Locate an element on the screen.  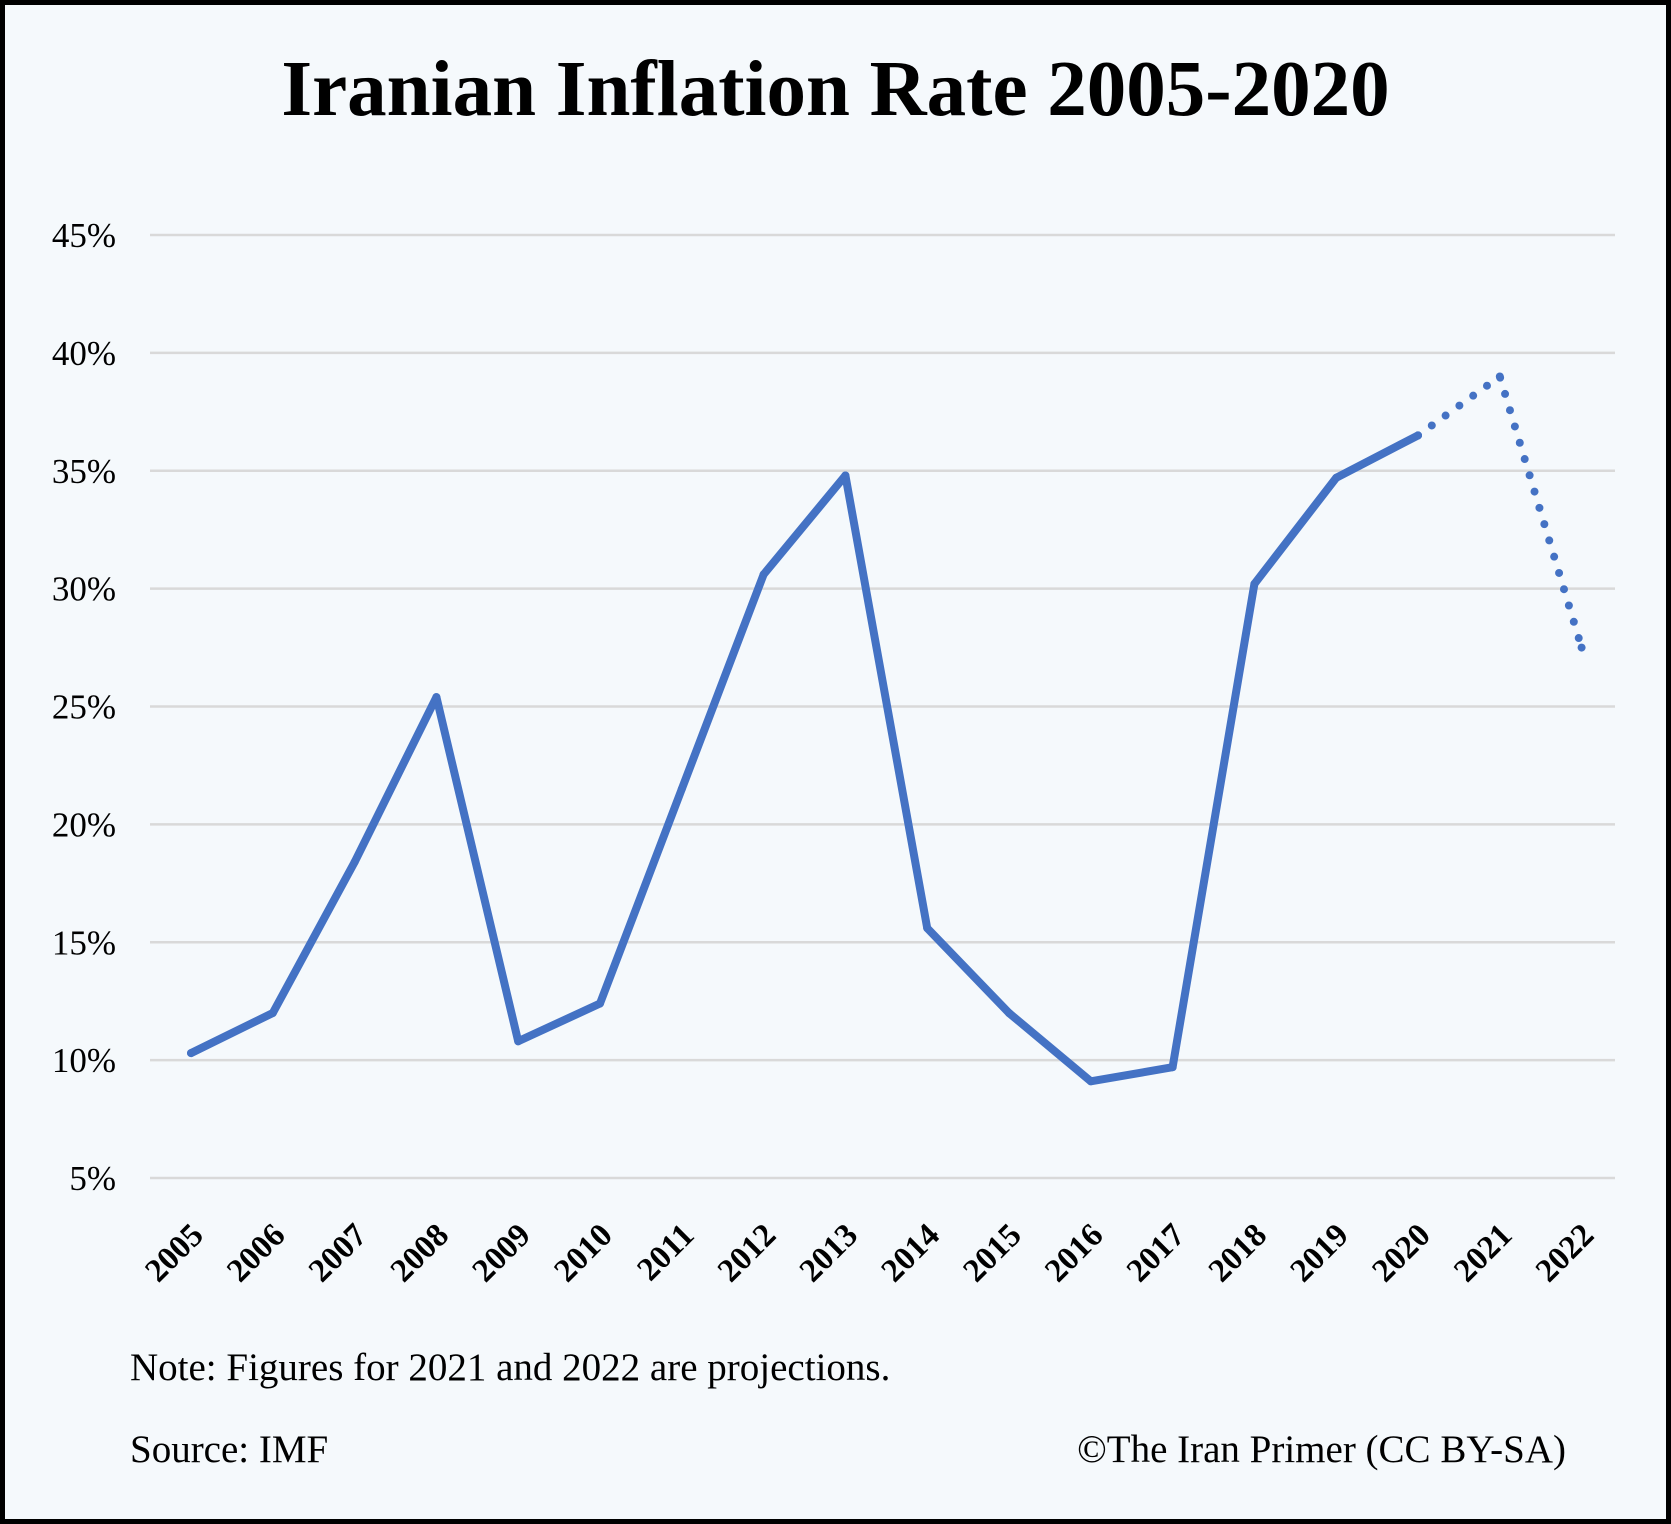
data-point-2008 is located at coordinates (436, 697).